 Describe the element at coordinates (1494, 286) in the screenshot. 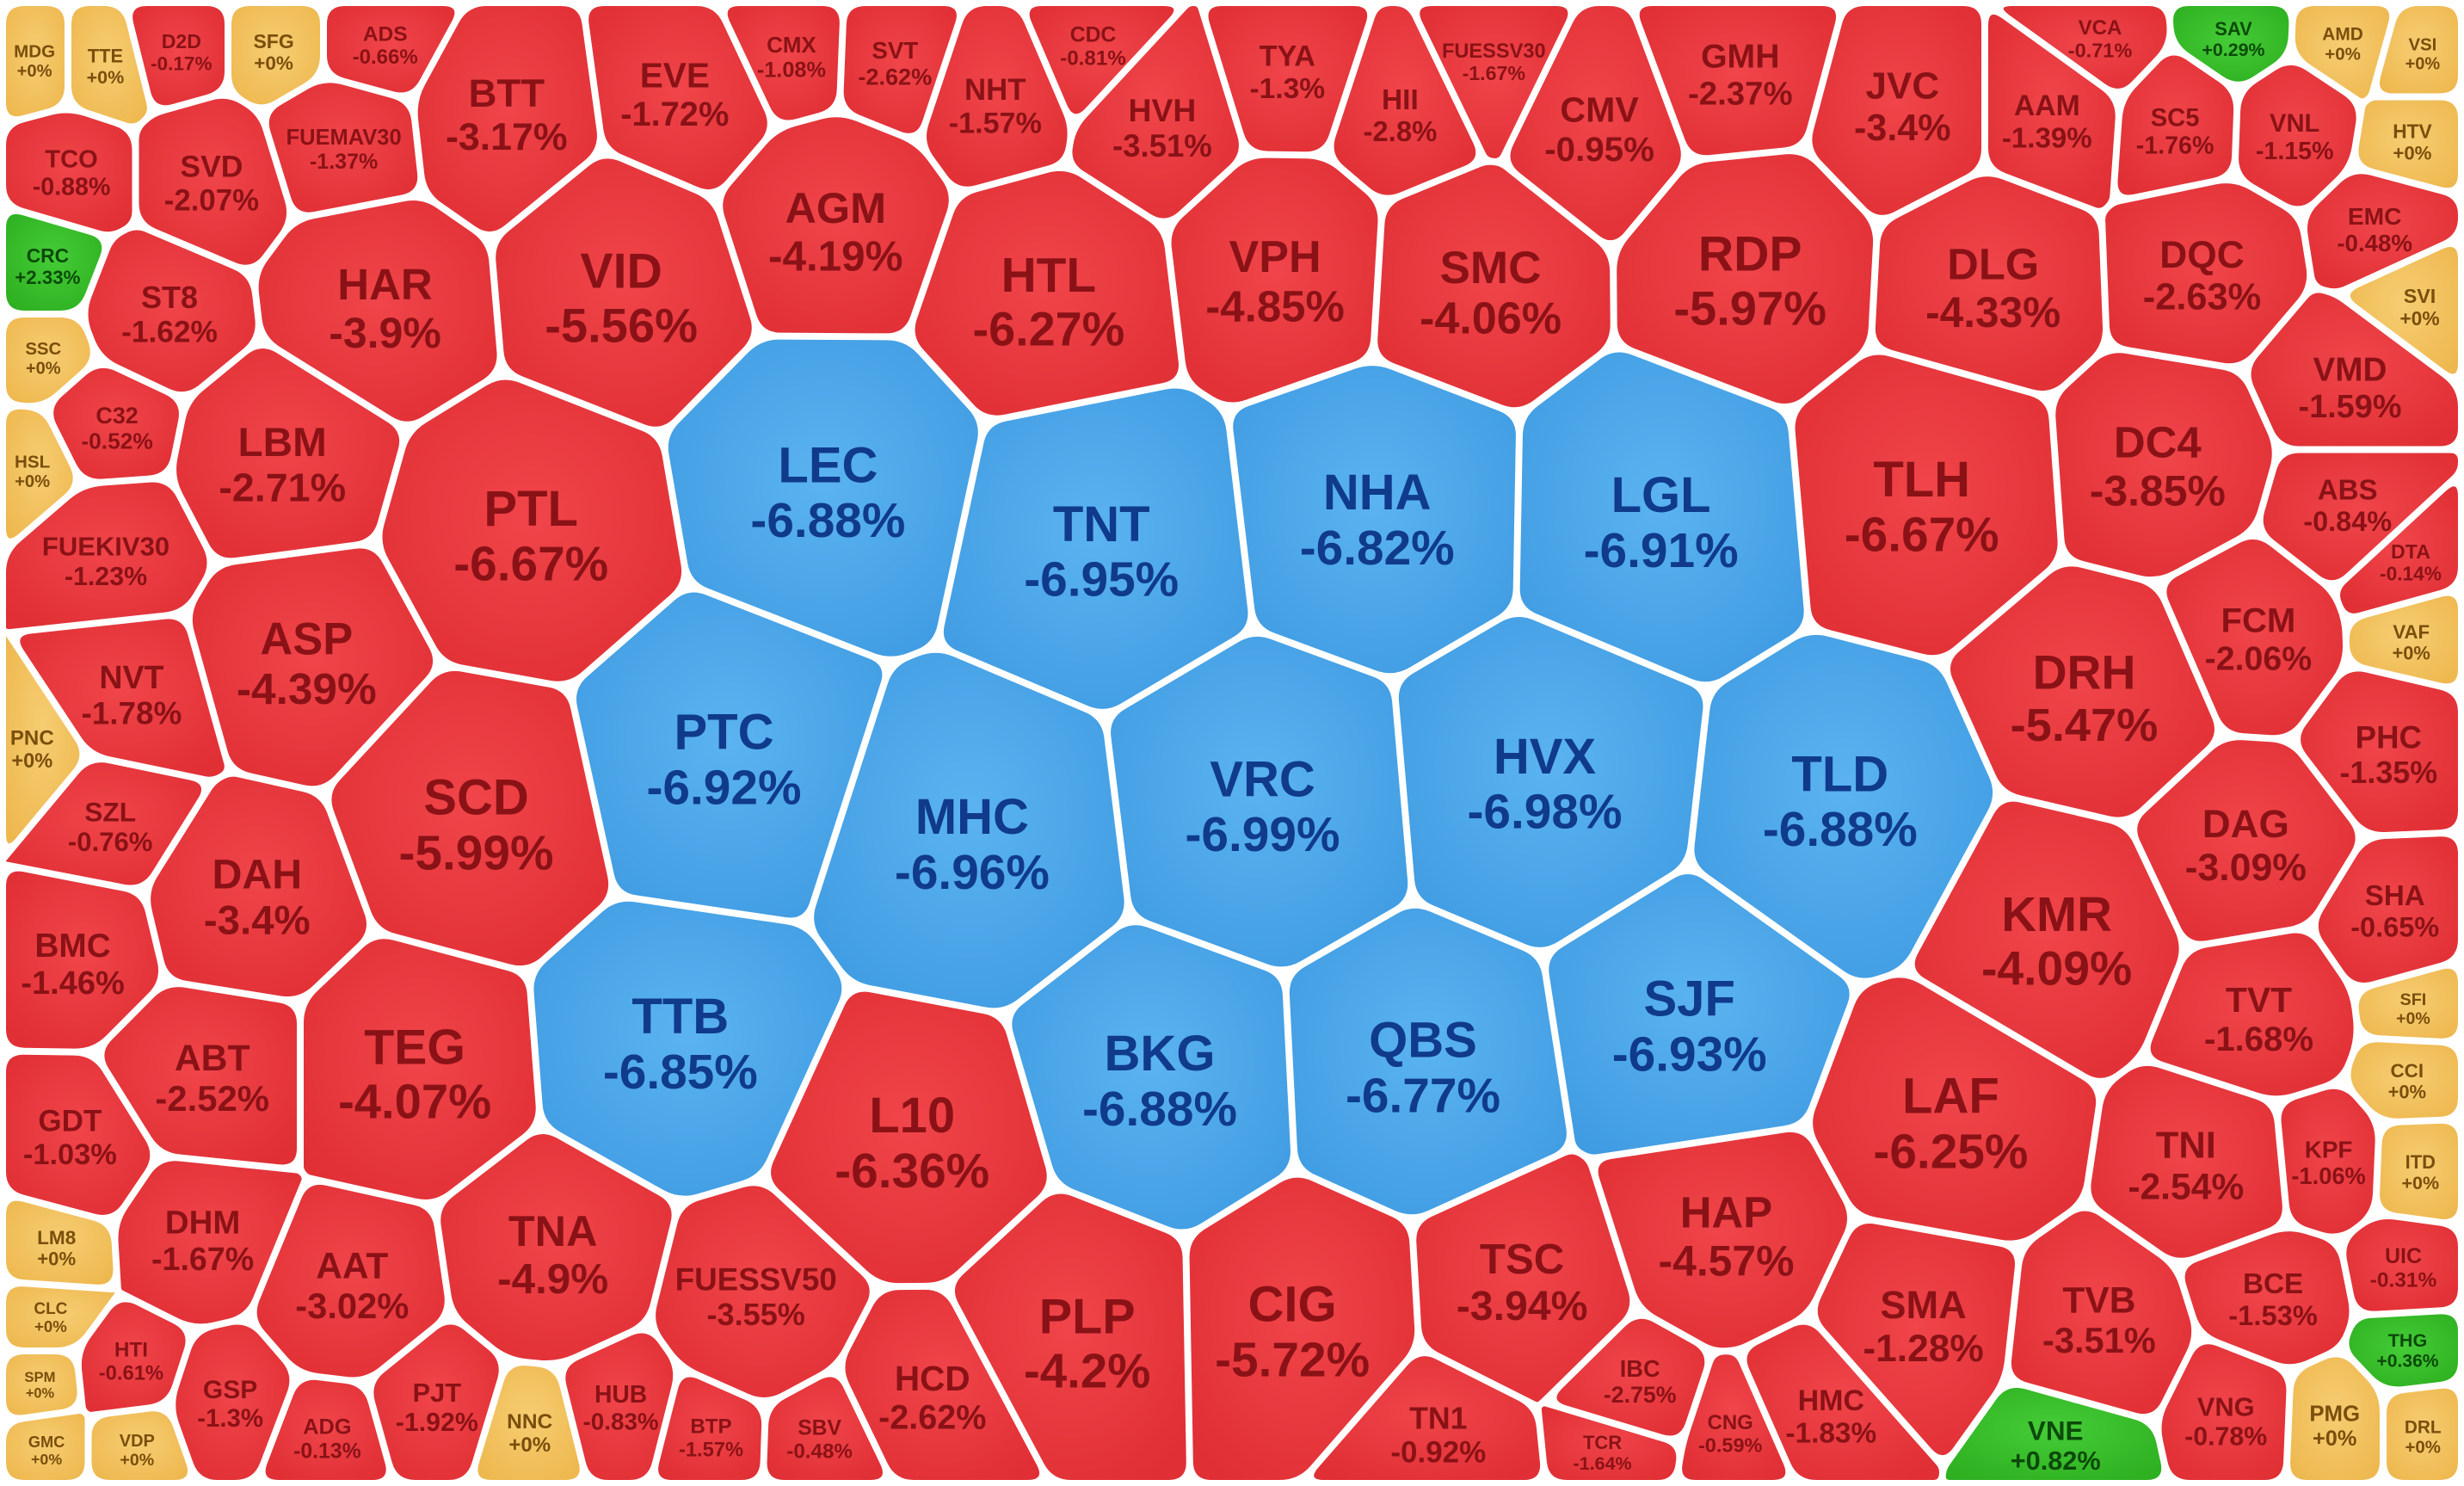

I see `cell-smc` at that location.